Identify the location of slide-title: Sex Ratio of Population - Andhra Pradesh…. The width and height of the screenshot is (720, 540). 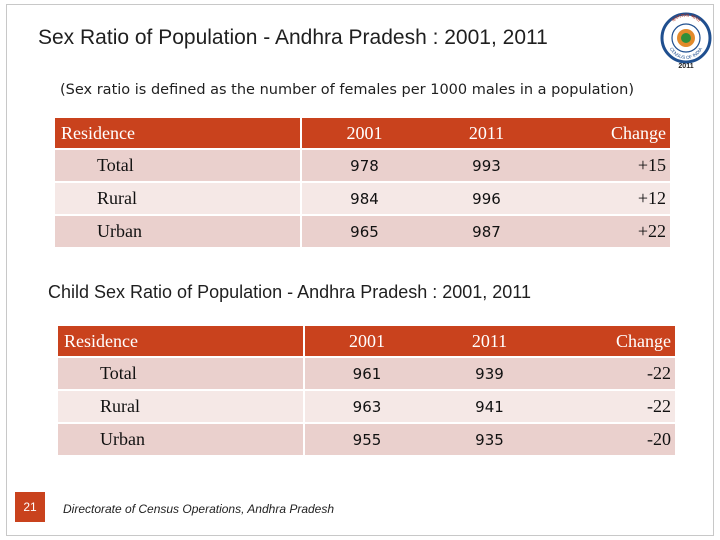
(293, 37).